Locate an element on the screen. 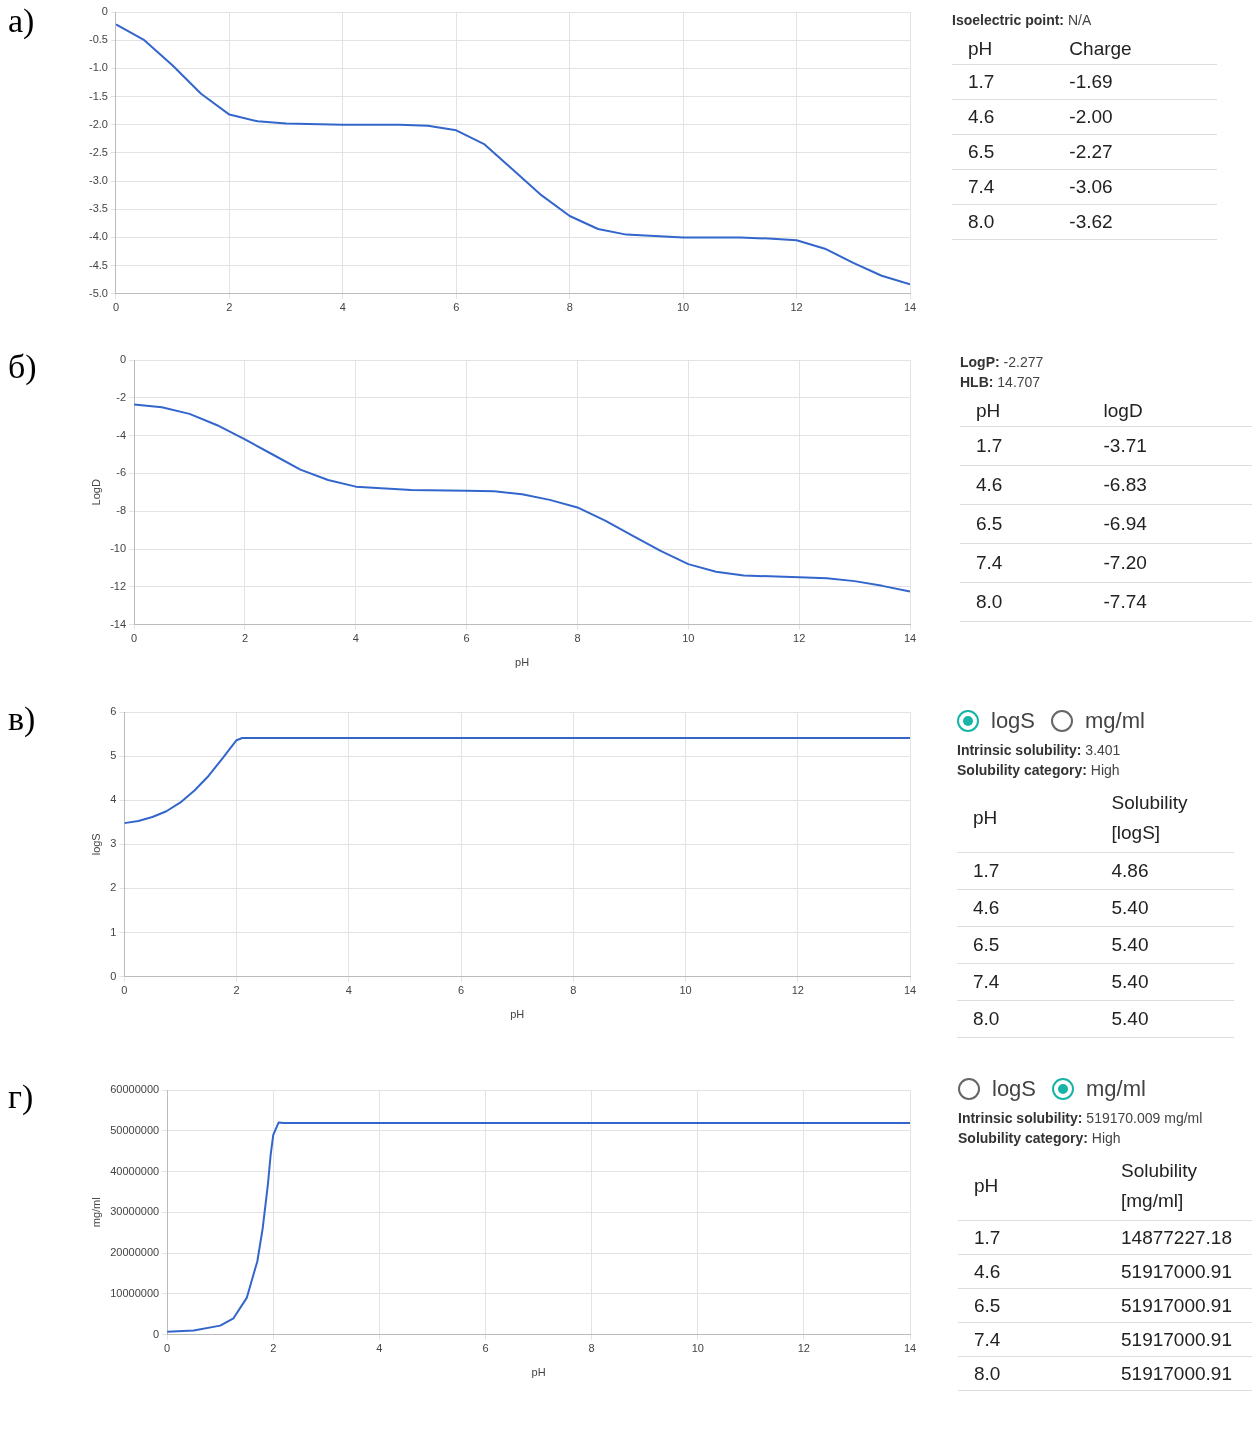 The width and height of the screenshot is (1252, 1433). y-tick-label: -4.0 is located at coordinates (98, 236).